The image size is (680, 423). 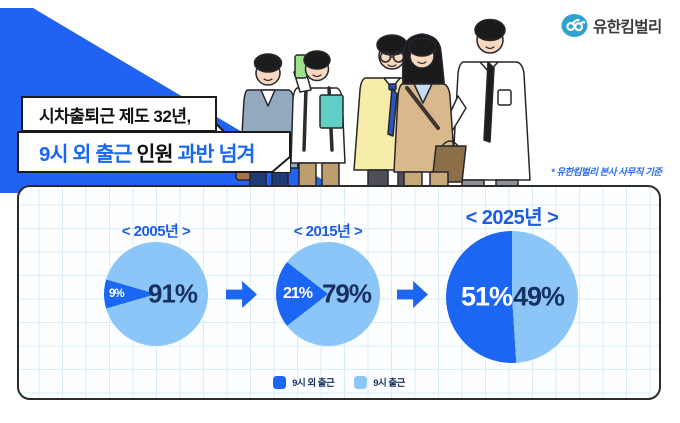 I want to click on headline-line-2-blue-1: 9시 외 출근, so click(x=85, y=154).